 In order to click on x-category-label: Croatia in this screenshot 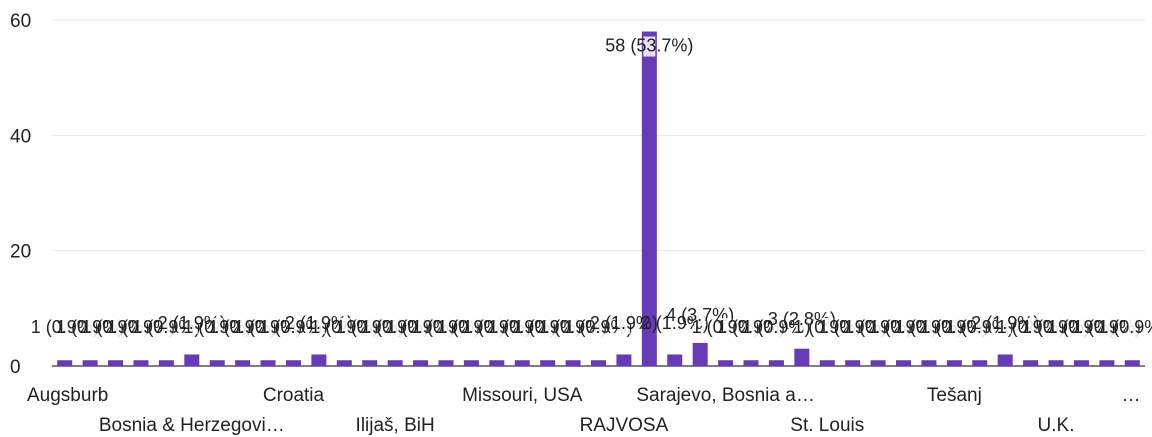, I will do `click(294, 395)`.